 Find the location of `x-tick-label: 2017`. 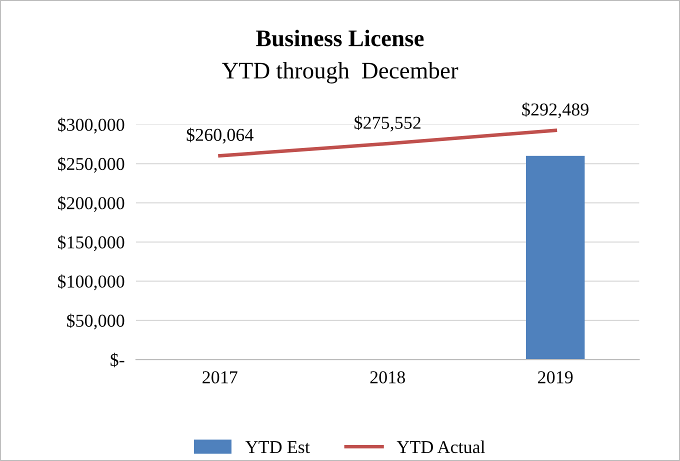

x-tick-label: 2017 is located at coordinates (220, 377).